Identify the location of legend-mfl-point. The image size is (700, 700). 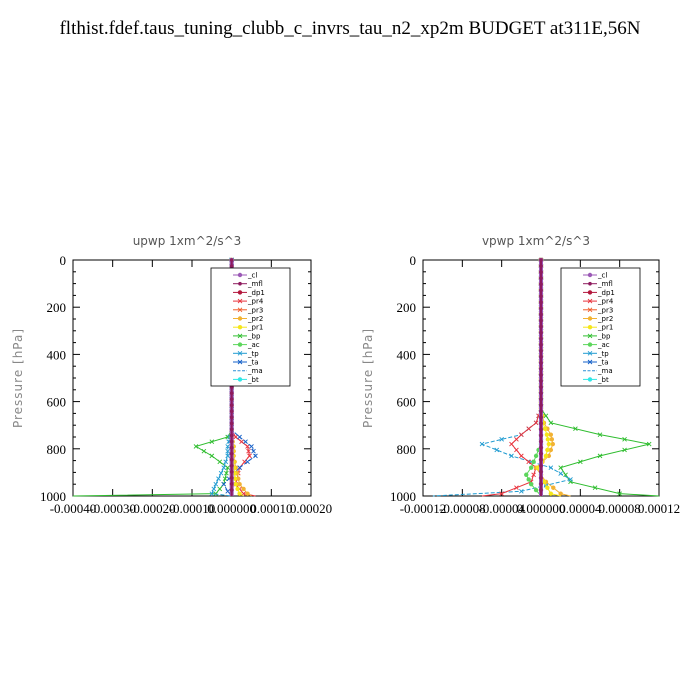
(240, 283).